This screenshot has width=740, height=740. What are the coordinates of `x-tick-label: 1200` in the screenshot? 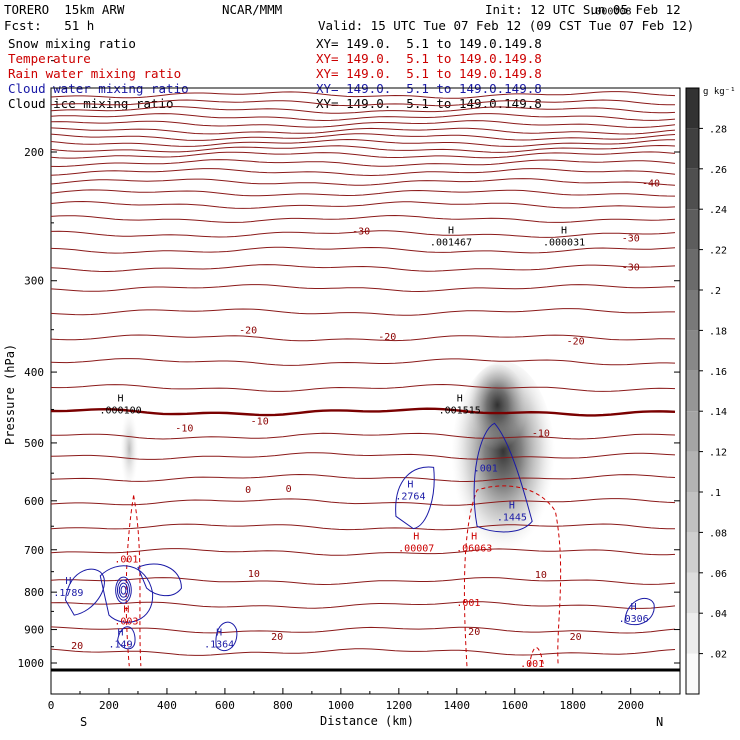 It's located at (399, 705).